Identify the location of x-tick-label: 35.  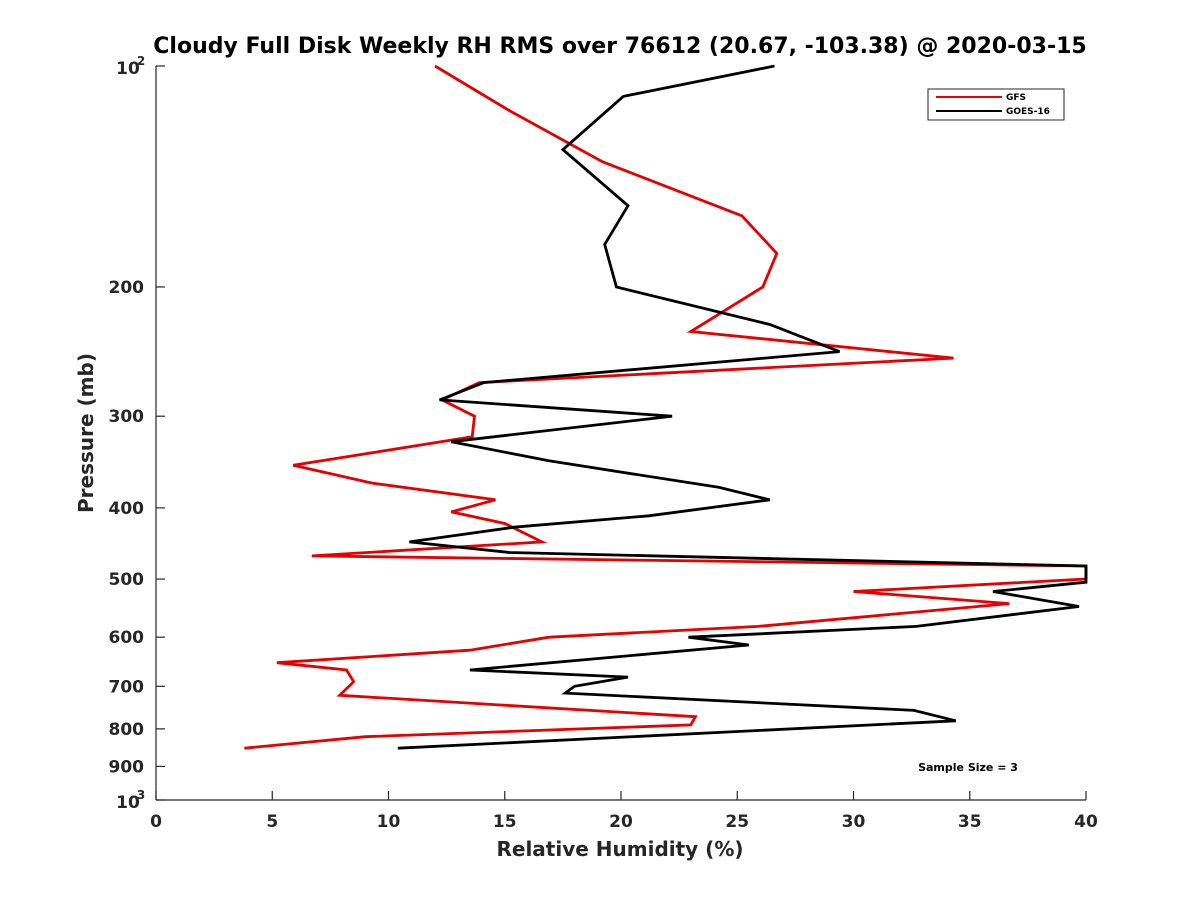
(970, 822).